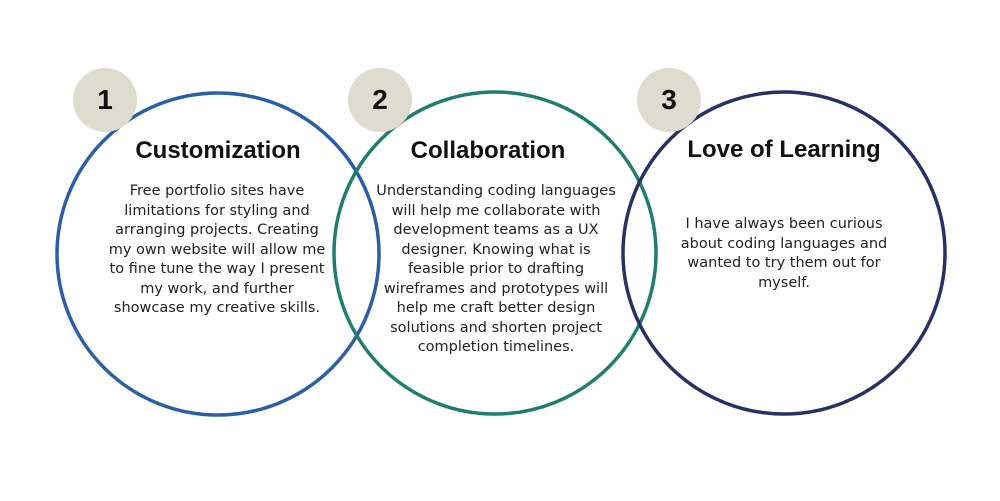 The width and height of the screenshot is (1000, 501). Describe the element at coordinates (496, 249) in the screenshot. I see `text-line: designer. Knowing what is` at that location.